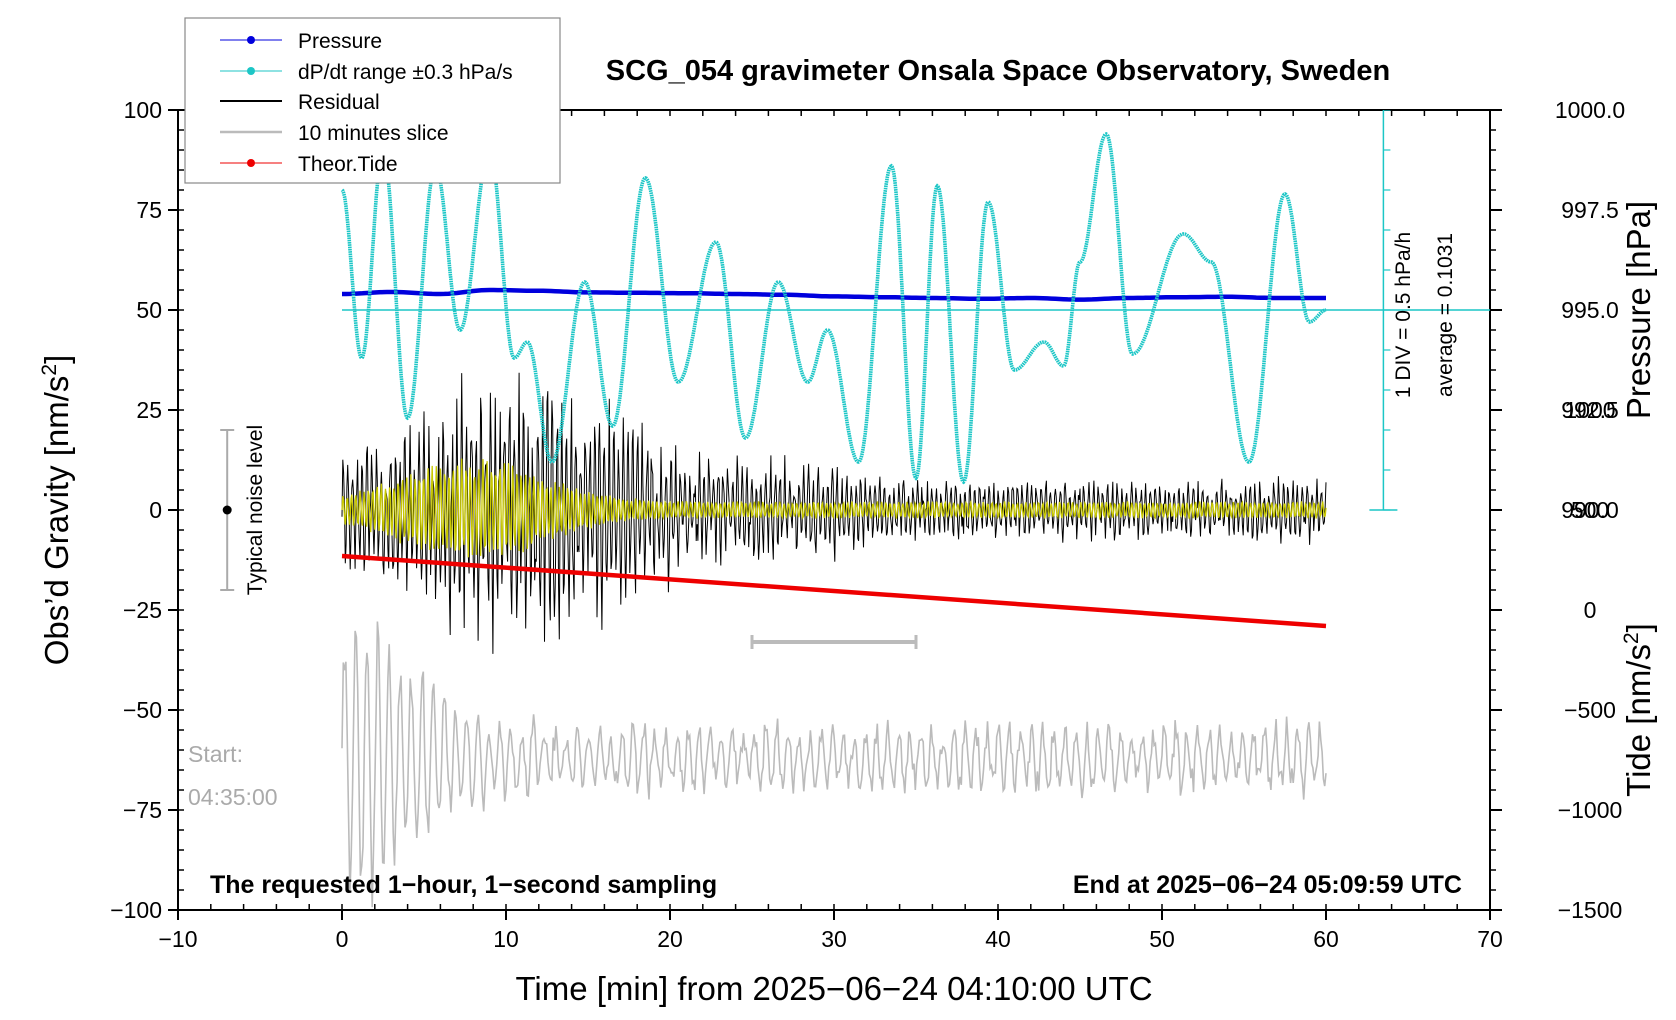  What do you see at coordinates (1267, 885) in the screenshot?
I see `end-time-note: End at 2025−06−24 05:09:59 UTC` at bounding box center [1267, 885].